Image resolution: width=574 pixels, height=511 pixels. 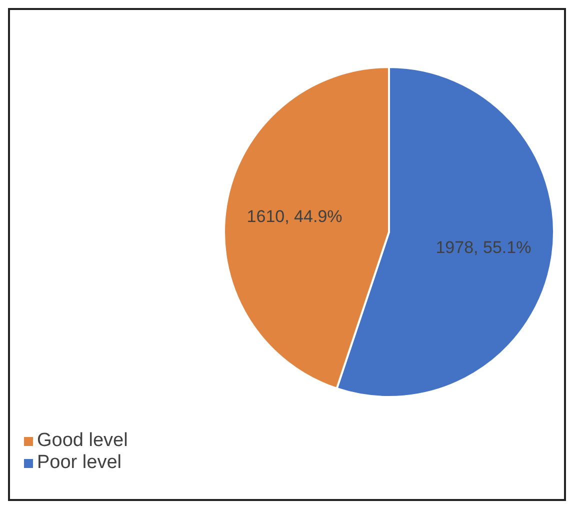 I want to click on legend-label: Poor level, so click(x=79, y=462).